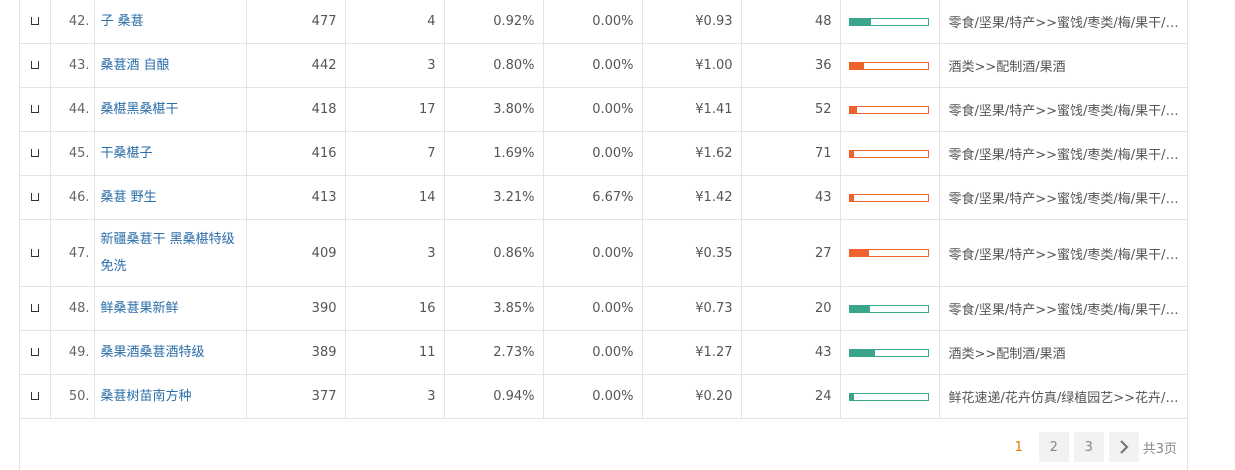  I want to click on metric-cell: 43, so click(791, 352).